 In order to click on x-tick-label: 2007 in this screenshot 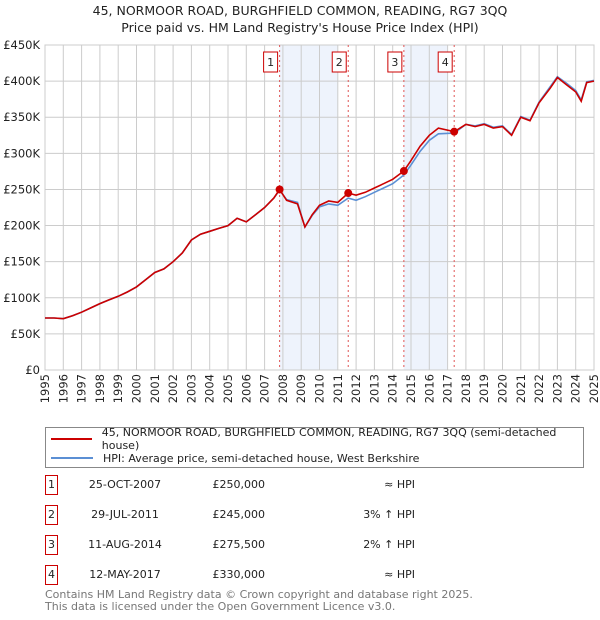, I will do `click(265, 388)`.